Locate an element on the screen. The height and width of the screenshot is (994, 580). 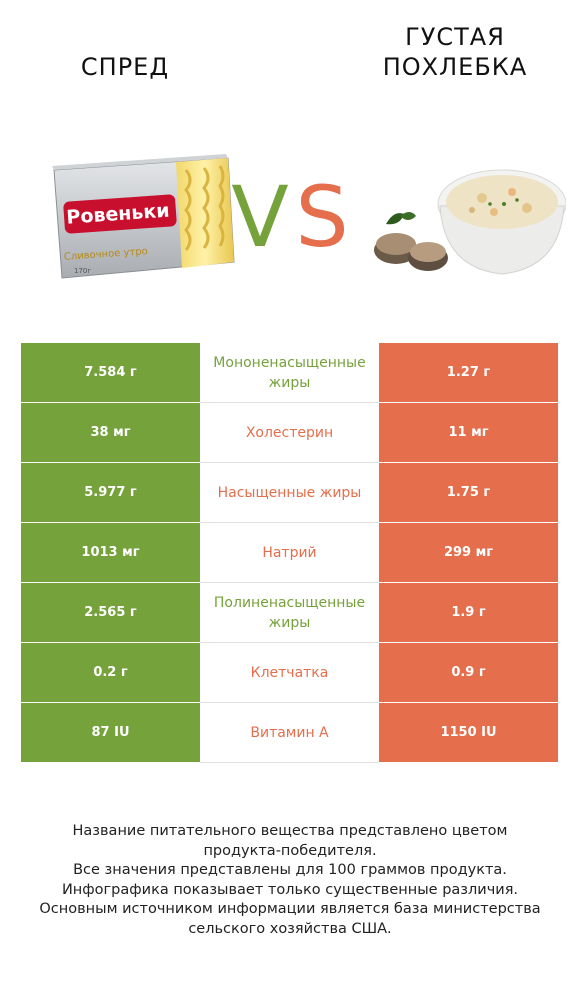
table-row: 7.584 г Мононенасыщенные жиры 1.27 г is located at coordinates (289, 372).